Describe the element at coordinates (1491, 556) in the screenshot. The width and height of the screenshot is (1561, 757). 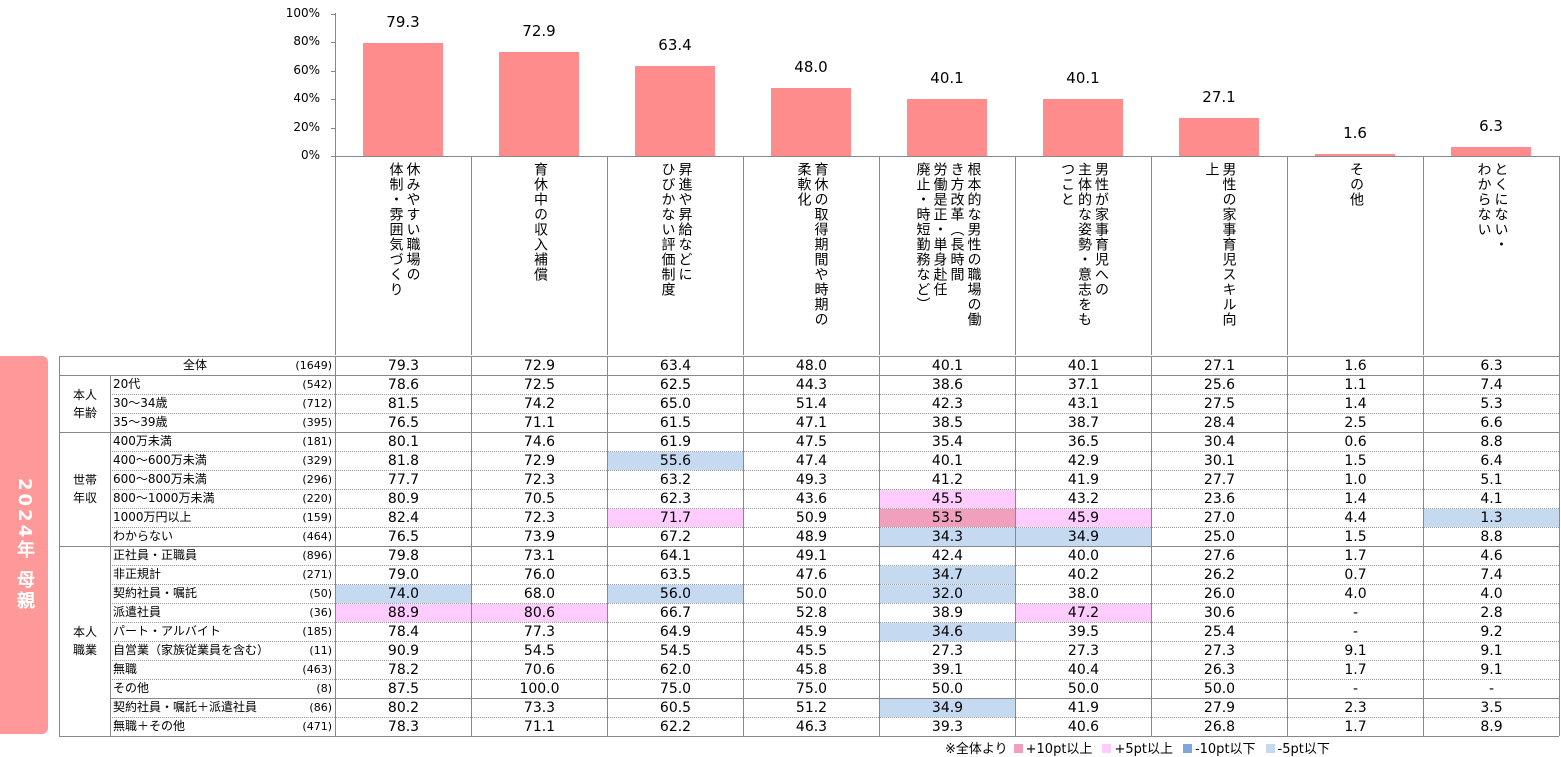
I see `table-cell: 4.6` at that location.